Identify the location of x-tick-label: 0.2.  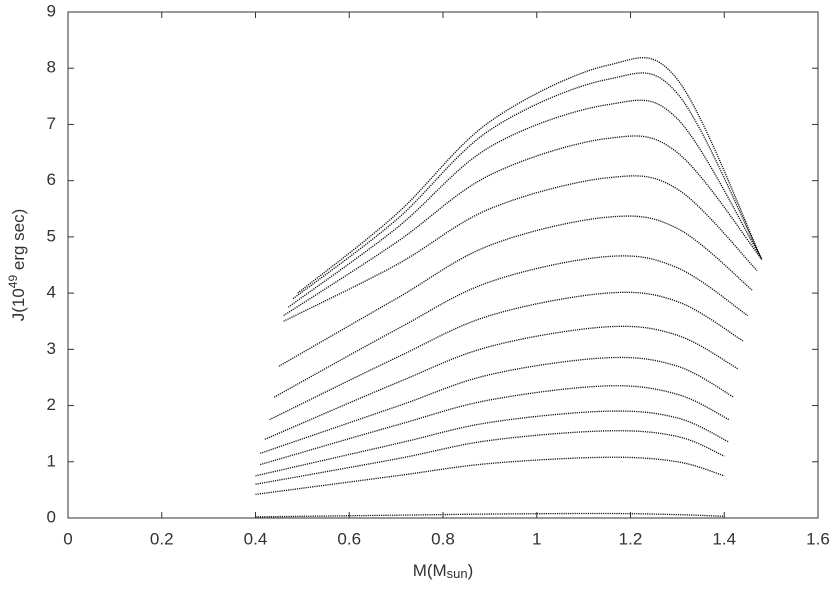
(162, 538).